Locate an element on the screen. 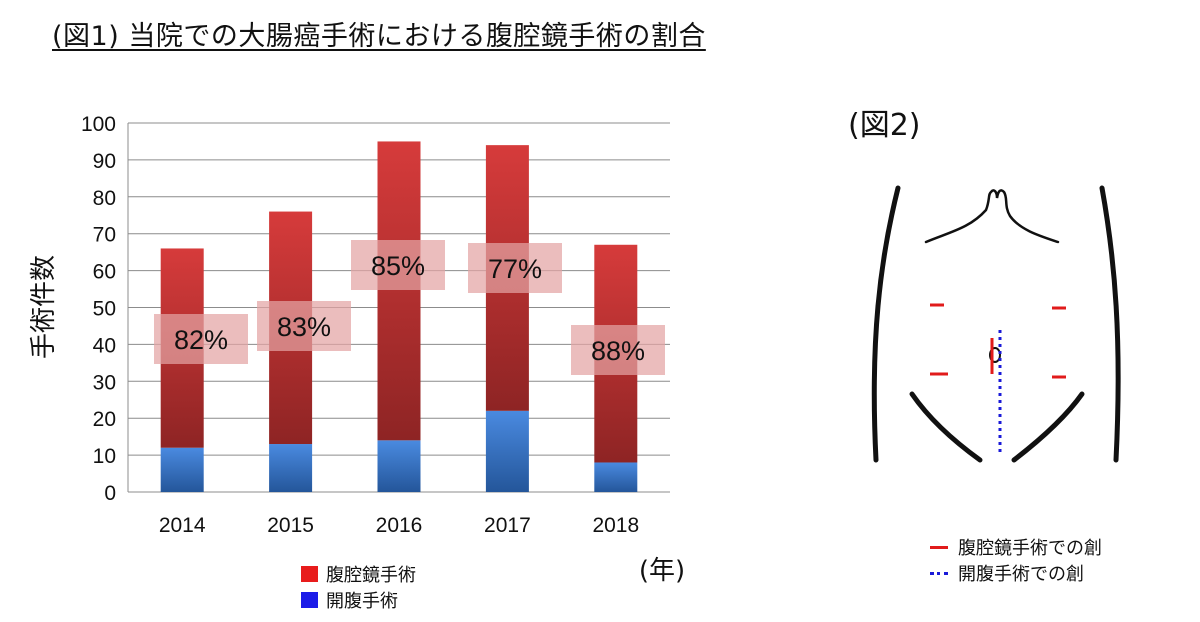 The height and width of the screenshot is (622, 1200). y-tick-label: 50 is located at coordinates (104, 309).